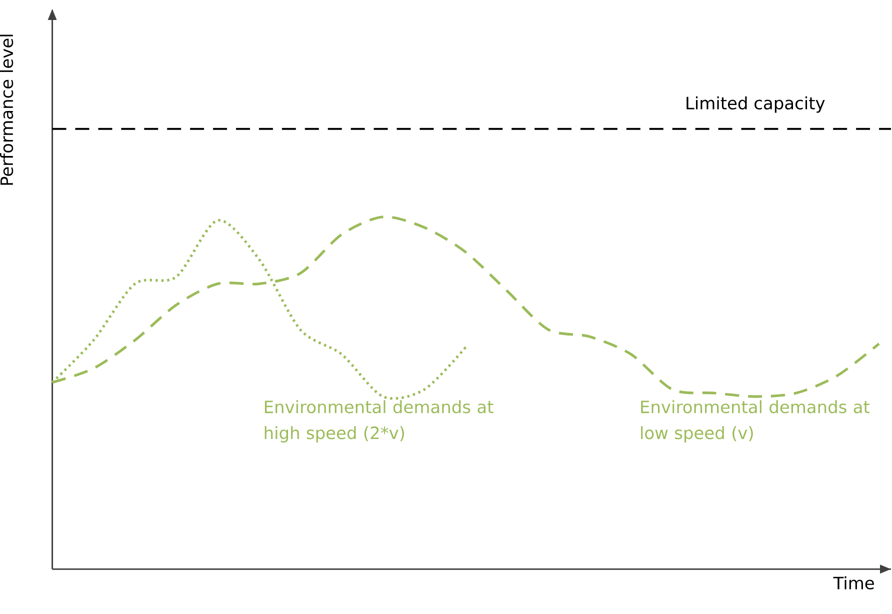 This screenshot has width=892, height=614. What do you see at coordinates (755, 421) in the screenshot?
I see `series-label: Environmental demands at low speed (v)` at bounding box center [755, 421].